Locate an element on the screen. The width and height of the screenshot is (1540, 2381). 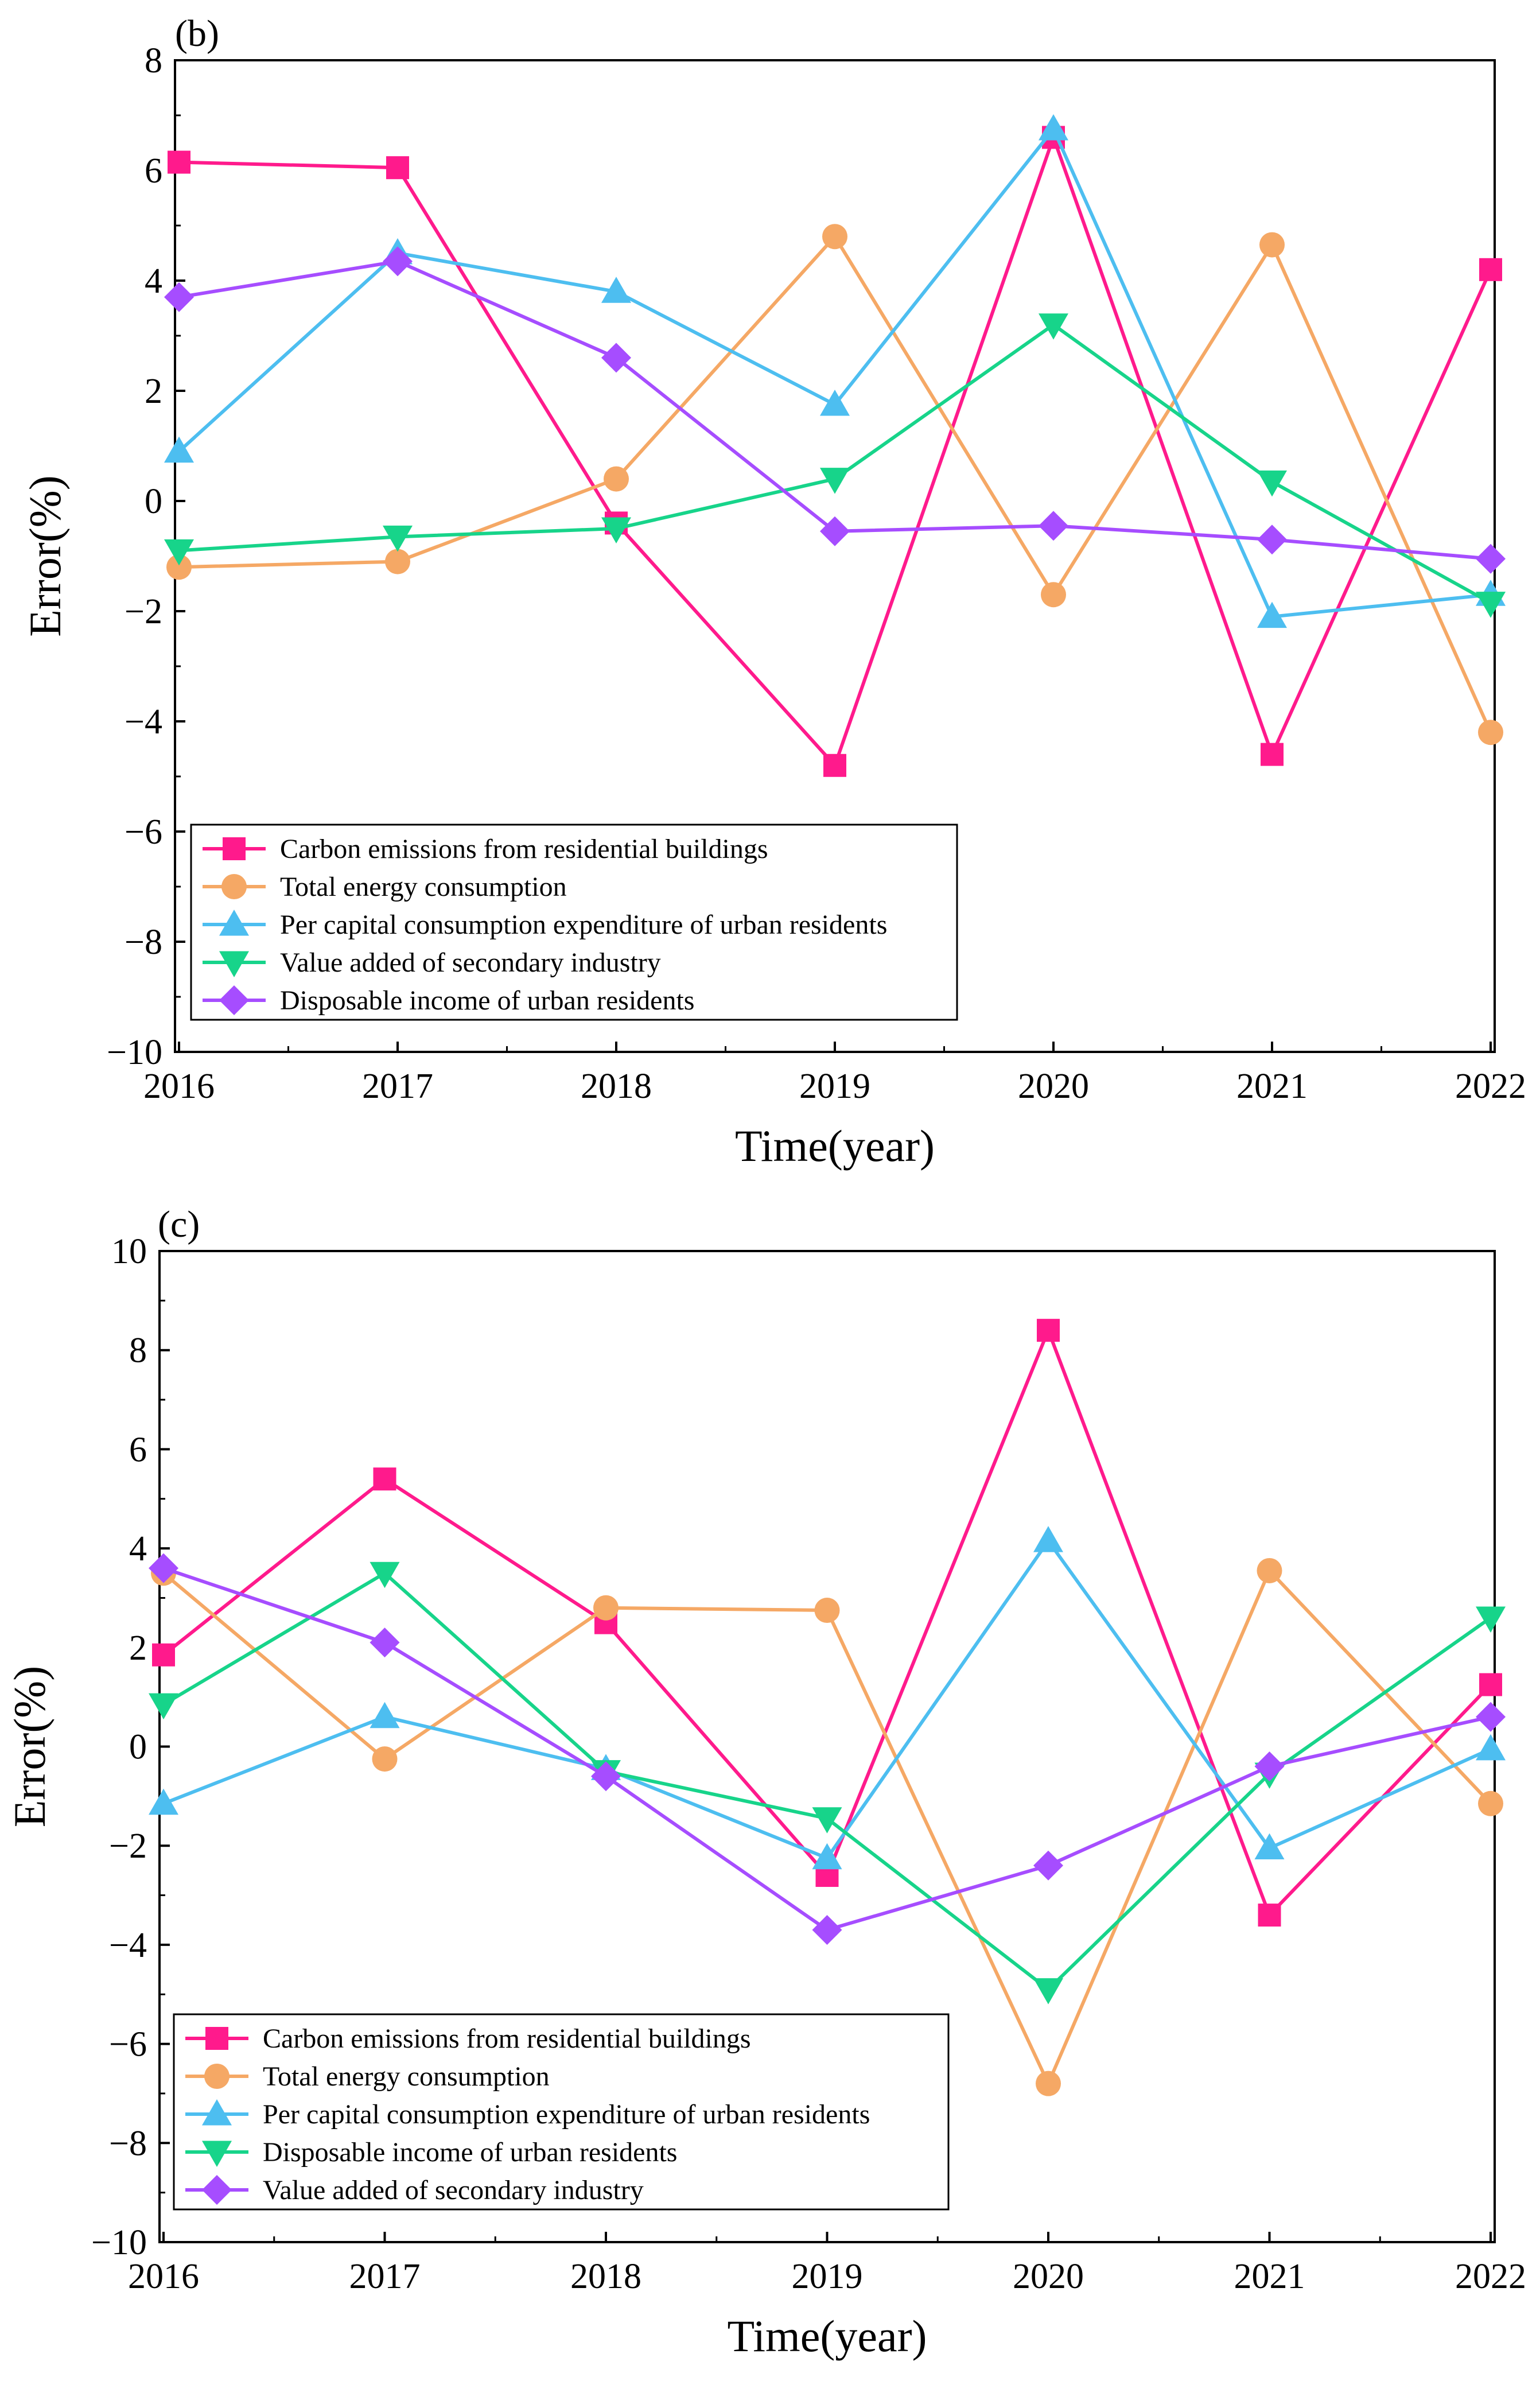
legend-box is located at coordinates (561, 2112).